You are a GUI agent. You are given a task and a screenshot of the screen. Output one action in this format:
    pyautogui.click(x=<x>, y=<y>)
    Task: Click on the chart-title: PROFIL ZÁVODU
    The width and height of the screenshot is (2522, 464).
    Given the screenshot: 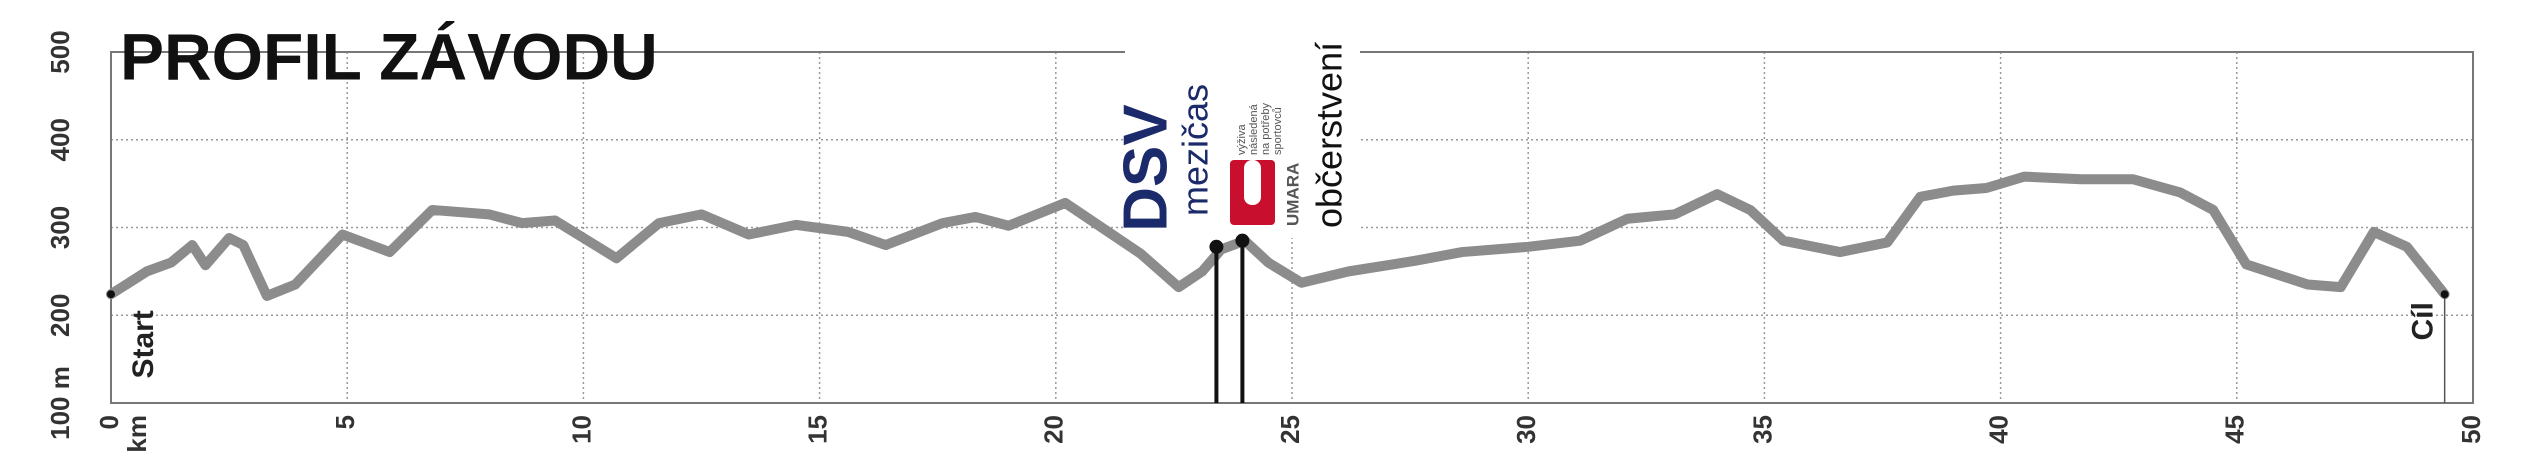 What is the action you would take?
    pyautogui.click(x=389, y=56)
    